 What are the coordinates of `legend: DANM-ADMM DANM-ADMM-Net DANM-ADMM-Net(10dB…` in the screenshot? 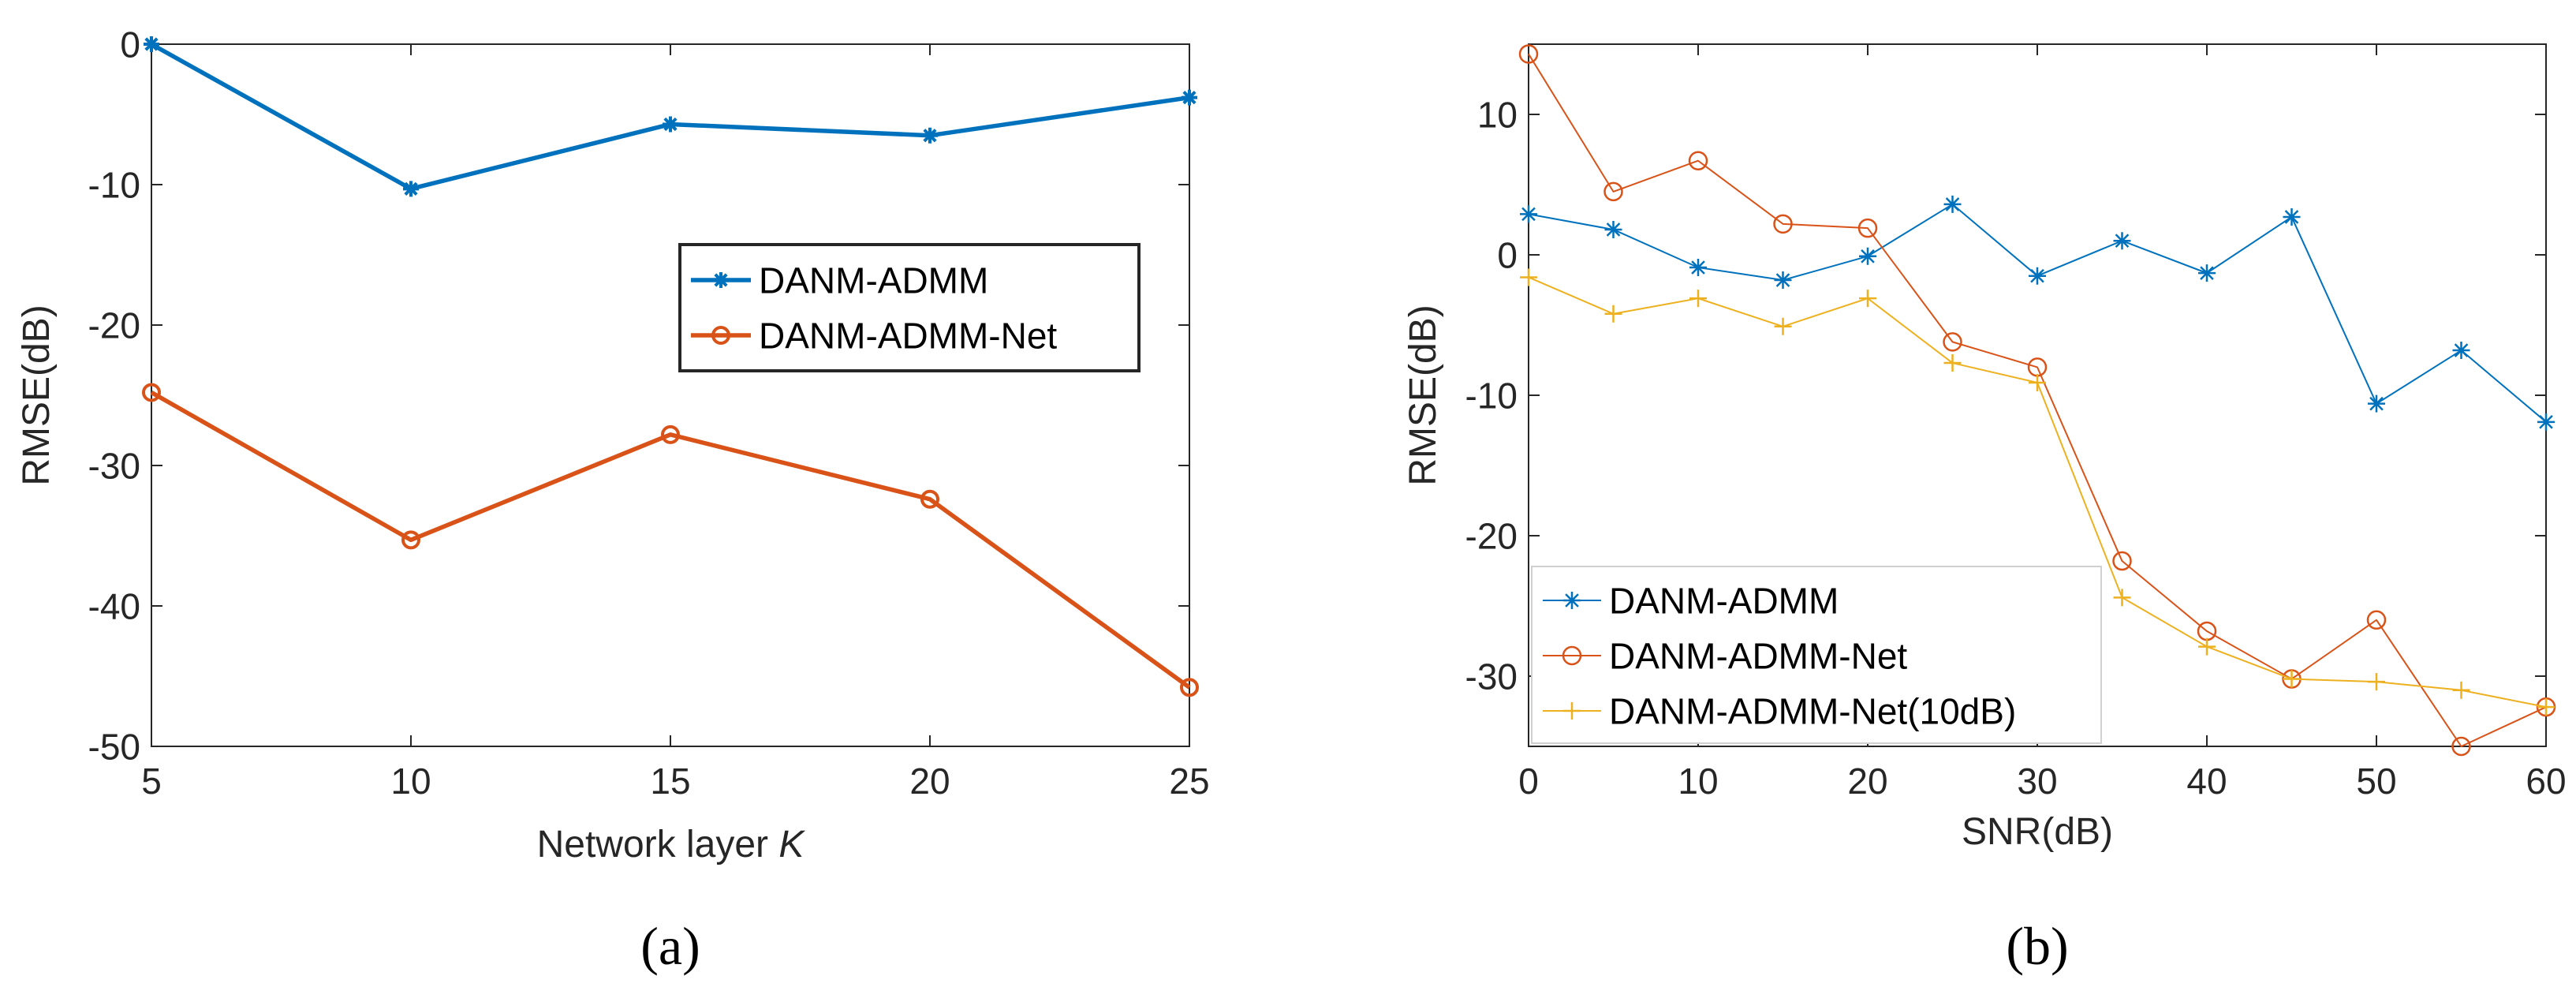 It's located at (1816, 655).